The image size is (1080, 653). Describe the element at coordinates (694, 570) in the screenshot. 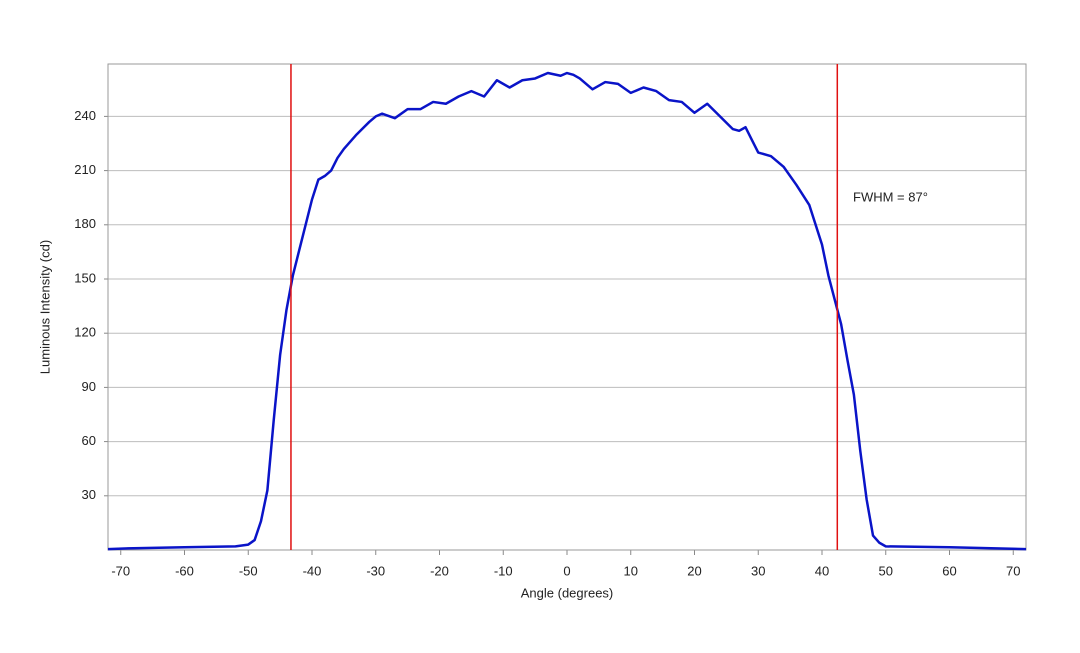

I see `x-tick-label: 20` at that location.